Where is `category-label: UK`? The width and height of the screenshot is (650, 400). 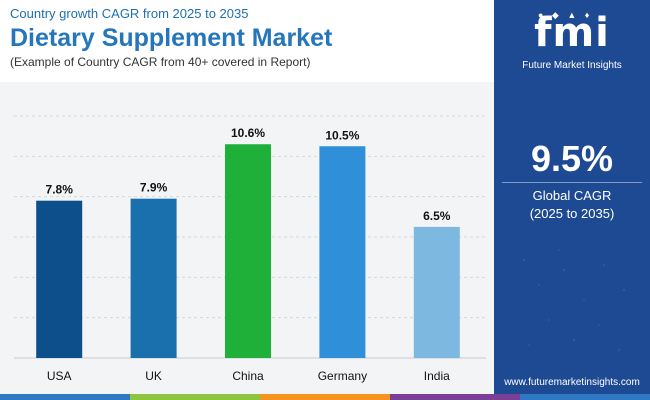
category-label: UK is located at coordinates (153, 376).